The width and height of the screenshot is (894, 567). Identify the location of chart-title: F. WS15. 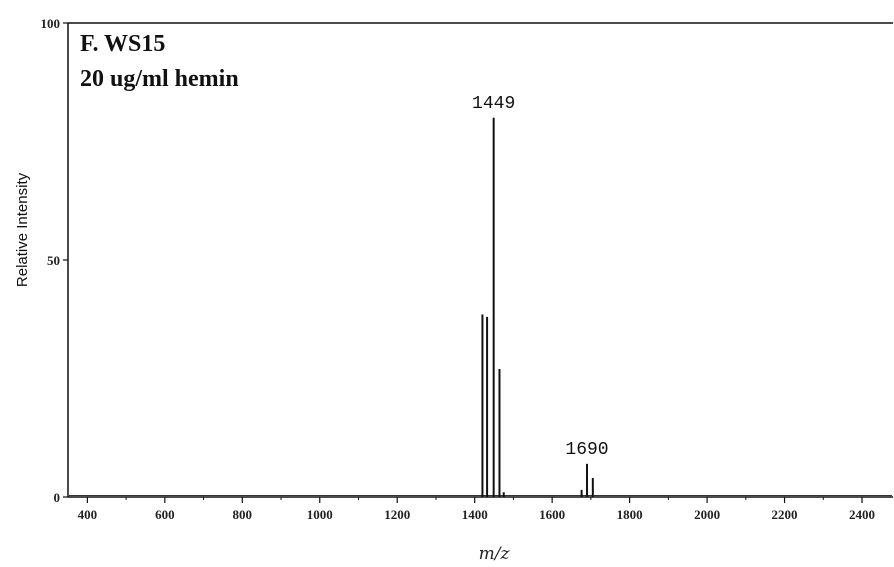
(122, 44).